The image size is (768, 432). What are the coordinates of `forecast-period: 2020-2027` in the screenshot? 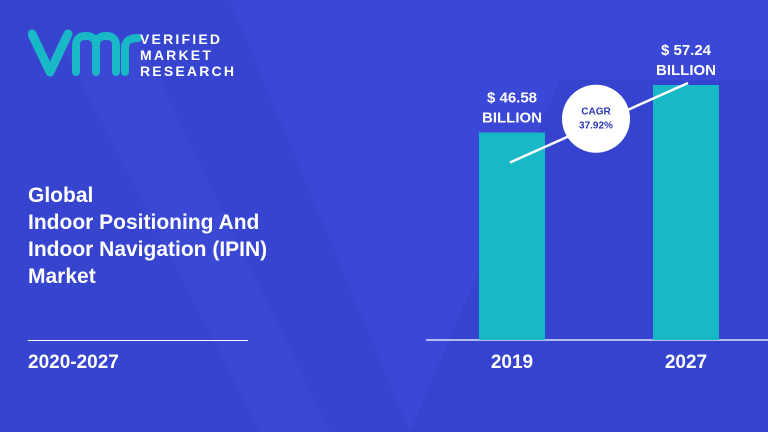 It's located at (73, 362).